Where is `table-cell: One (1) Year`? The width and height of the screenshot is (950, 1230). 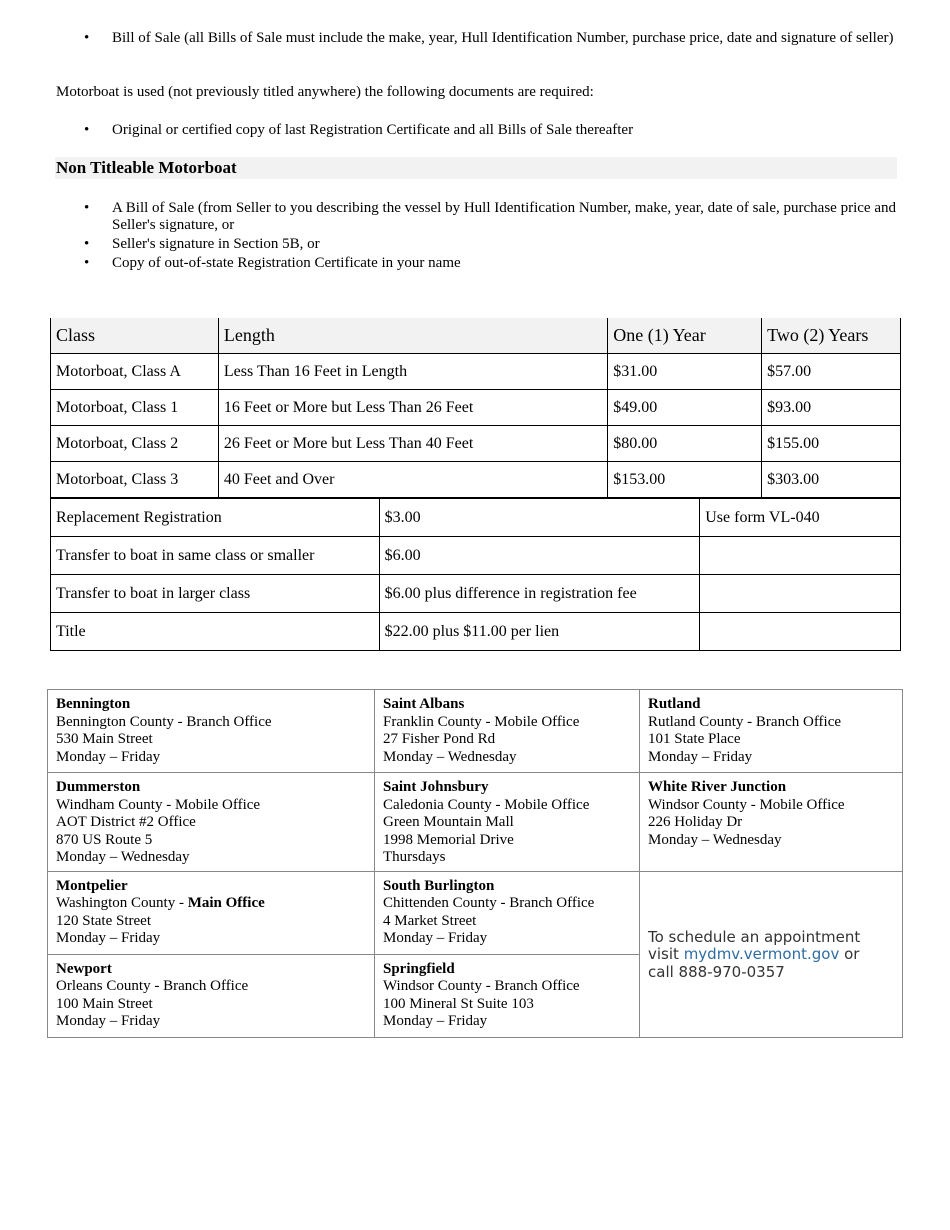
table-cell: One (1) Year is located at coordinates (685, 336).